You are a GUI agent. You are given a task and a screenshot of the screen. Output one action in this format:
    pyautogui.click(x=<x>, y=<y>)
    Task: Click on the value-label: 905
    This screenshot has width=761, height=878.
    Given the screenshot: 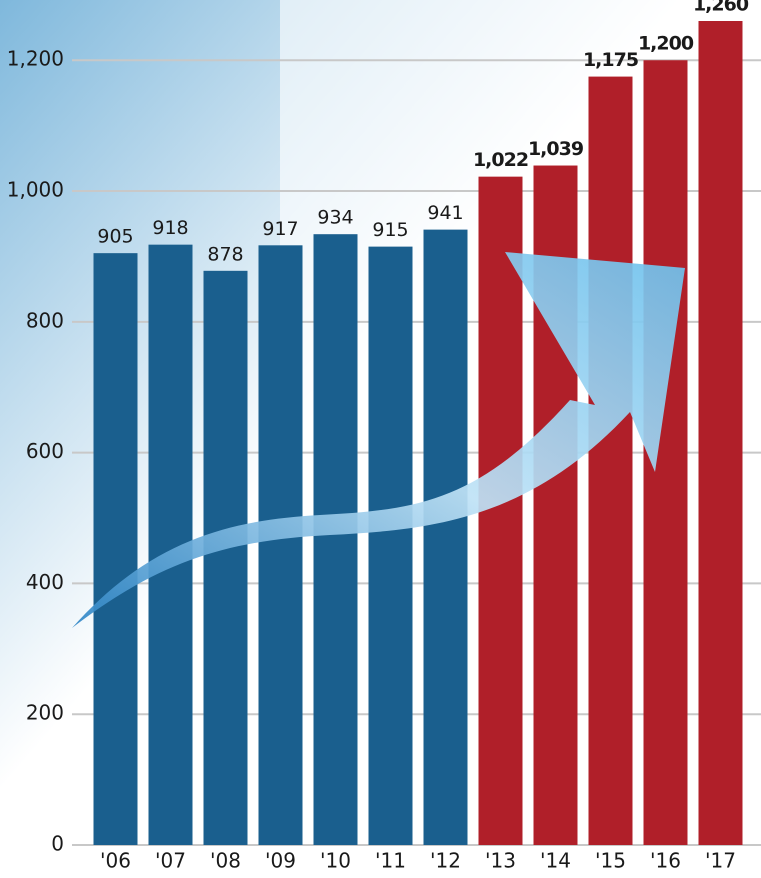 What is the action you would take?
    pyautogui.click(x=115, y=237)
    